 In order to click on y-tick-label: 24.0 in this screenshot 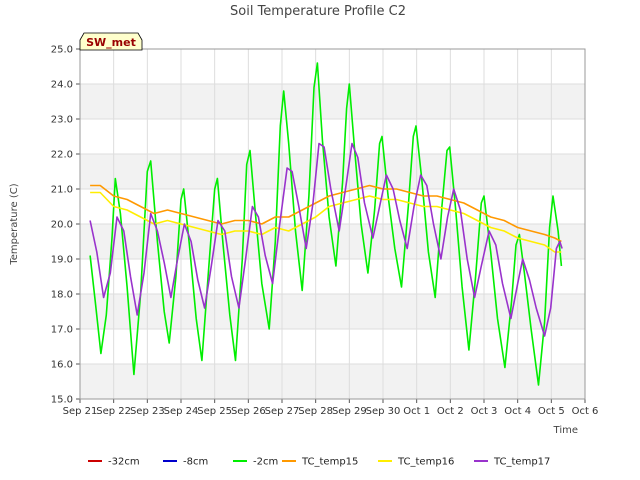, I will do `click(62, 85)`.